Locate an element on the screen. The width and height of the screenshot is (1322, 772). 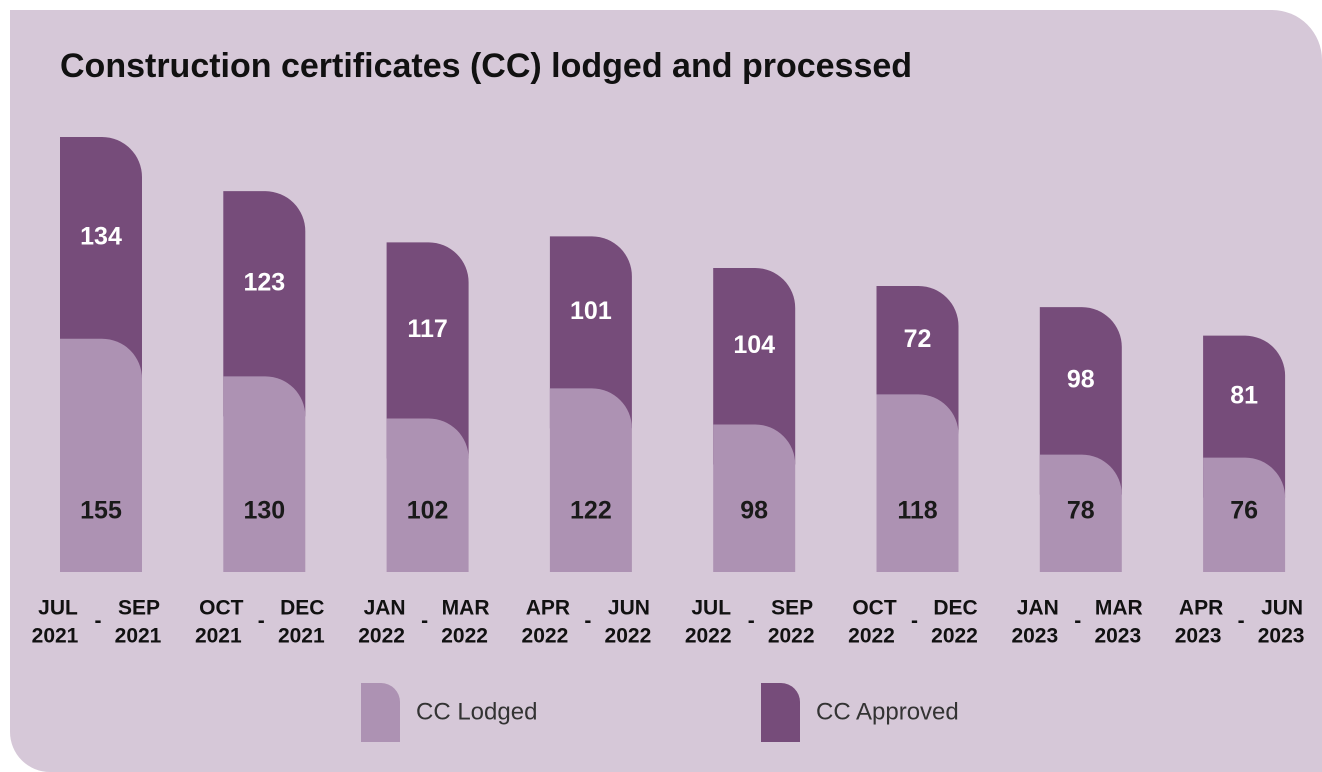
value-label: 123 is located at coordinates (264, 282).